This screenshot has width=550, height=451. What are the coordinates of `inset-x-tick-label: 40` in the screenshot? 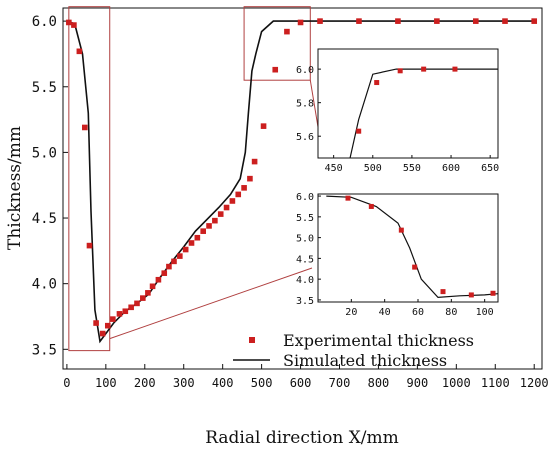 It's located at (385, 312).